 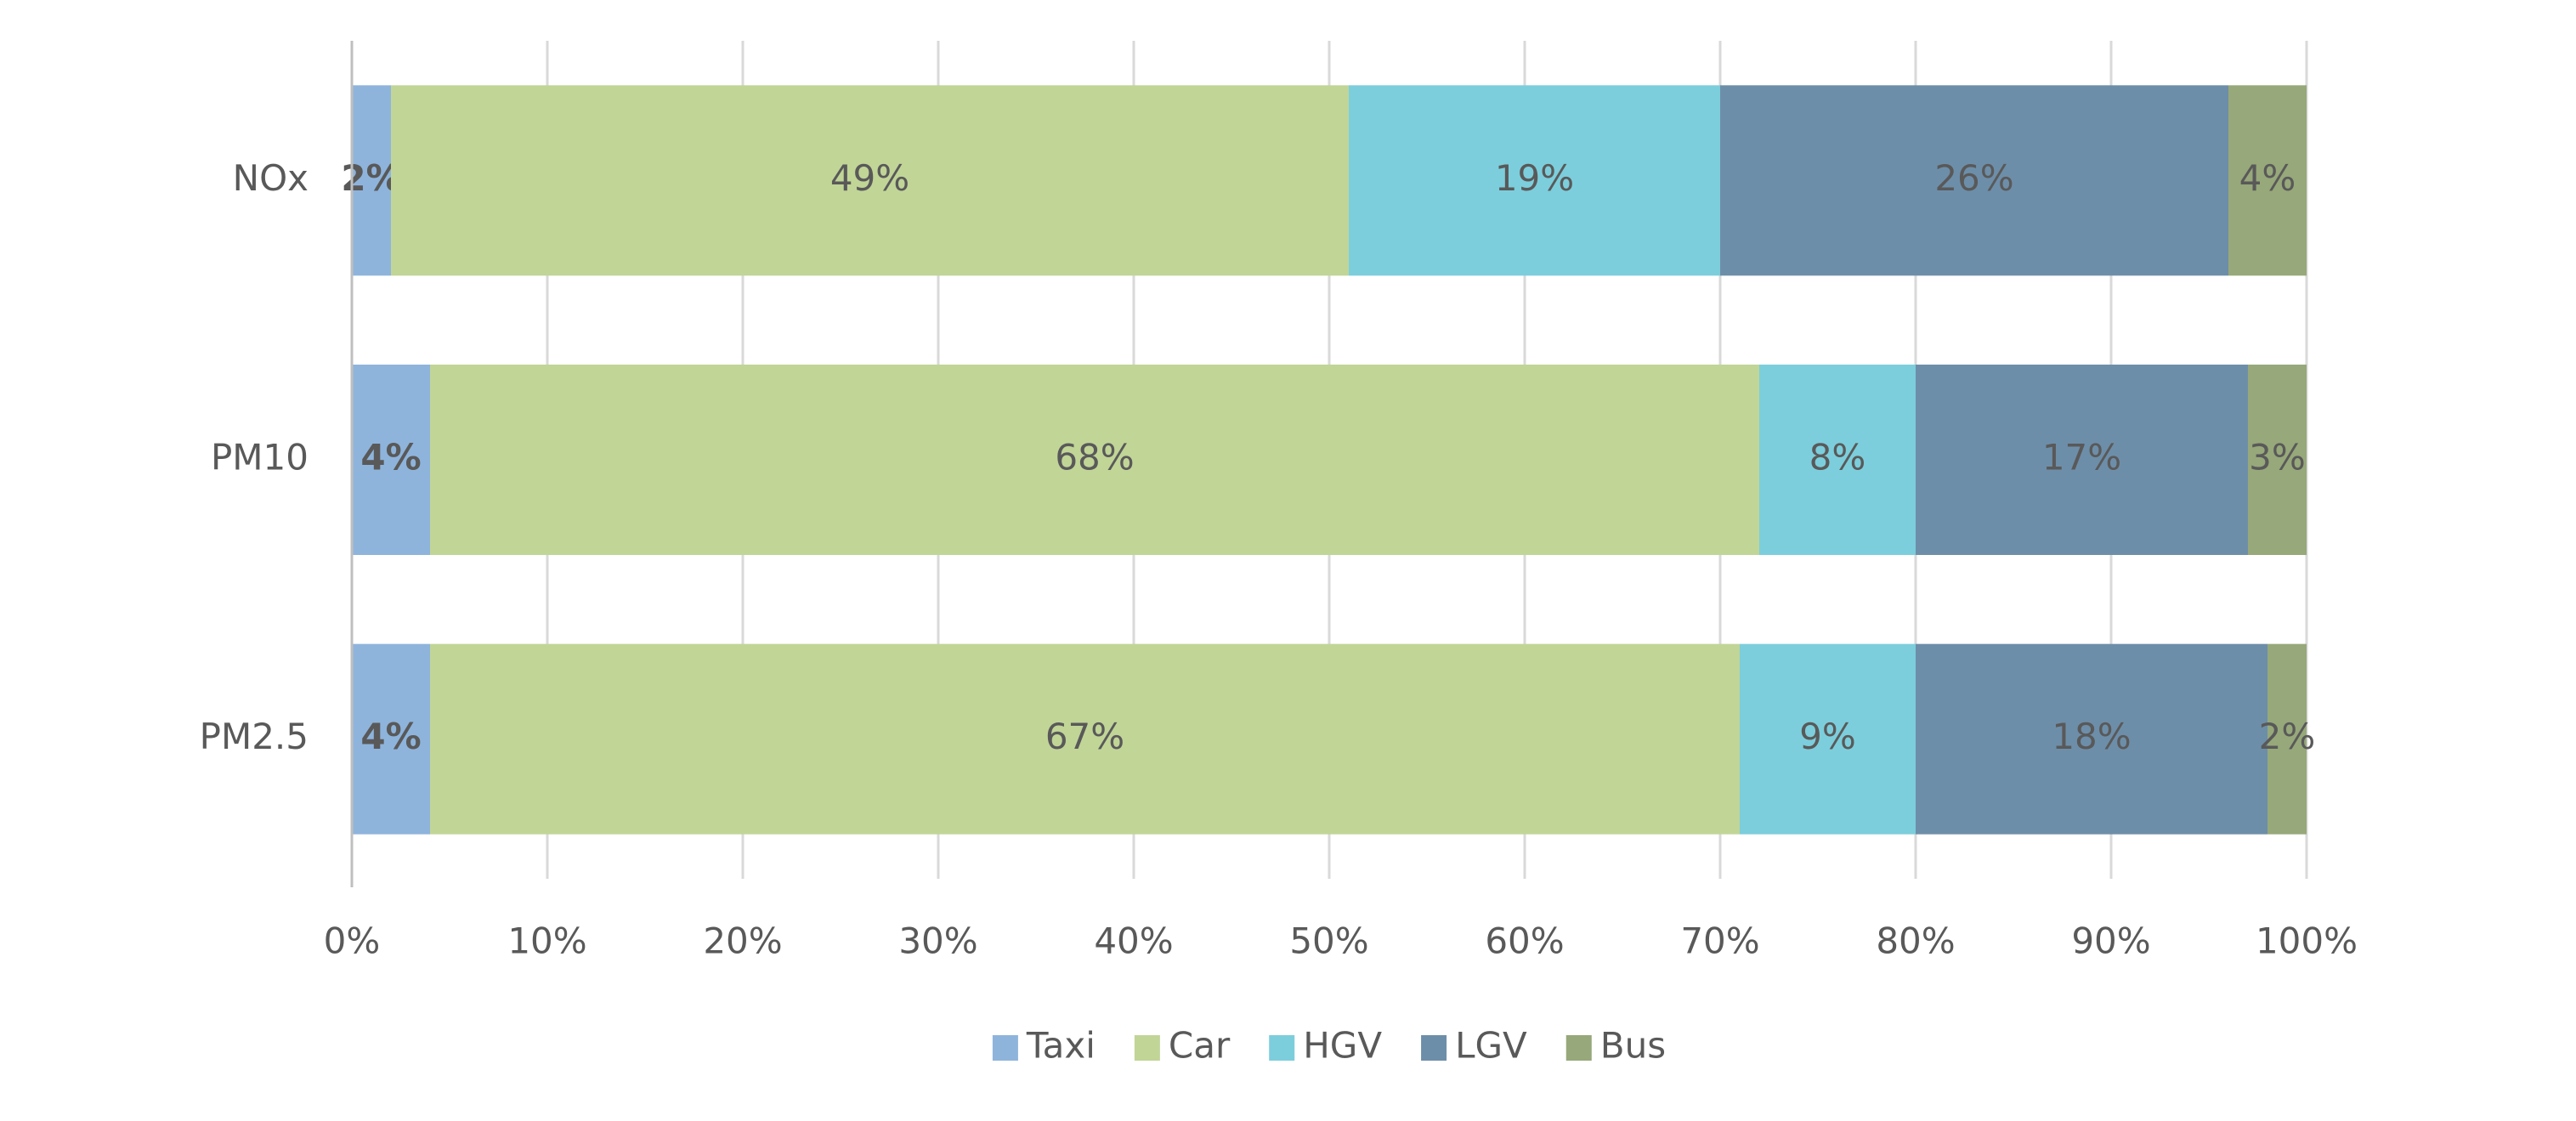 I want to click on data-label: 8%, so click(x=1837, y=458).